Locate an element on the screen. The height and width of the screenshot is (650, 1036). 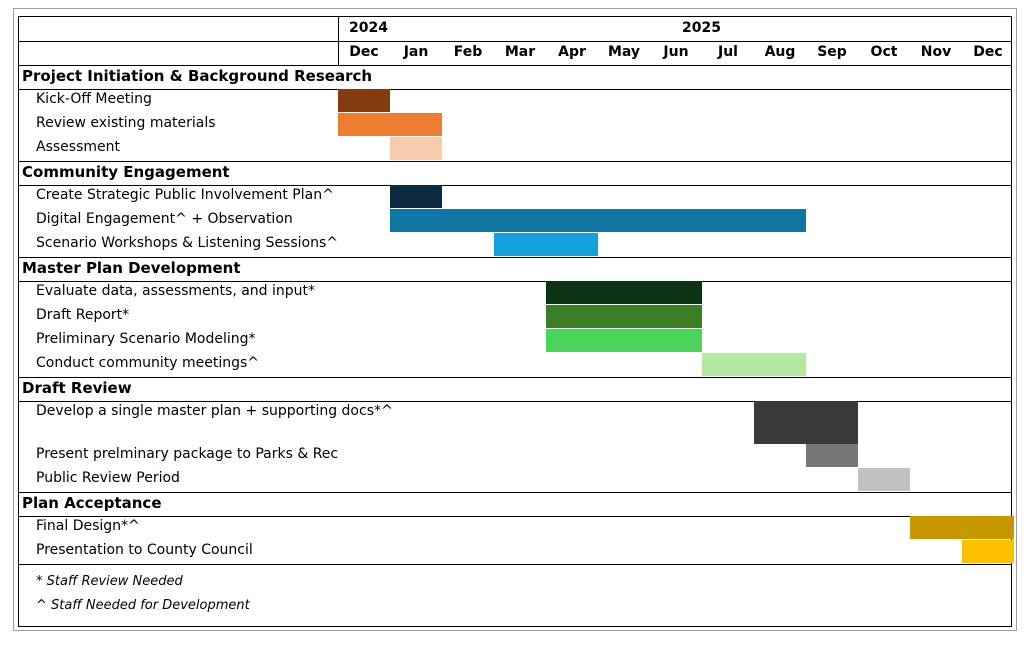
task-label: Presentation to County Council is located at coordinates (144, 550).